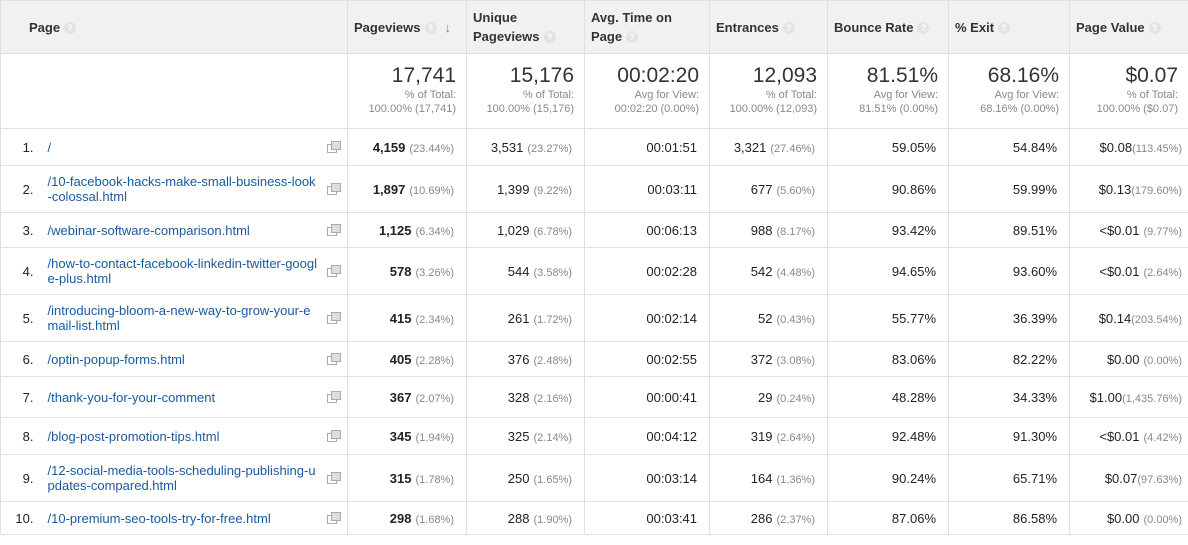 The height and width of the screenshot is (545, 1188). Describe the element at coordinates (507, 147) in the screenshot. I see `unique-pageviews-value: 3,531` at that location.